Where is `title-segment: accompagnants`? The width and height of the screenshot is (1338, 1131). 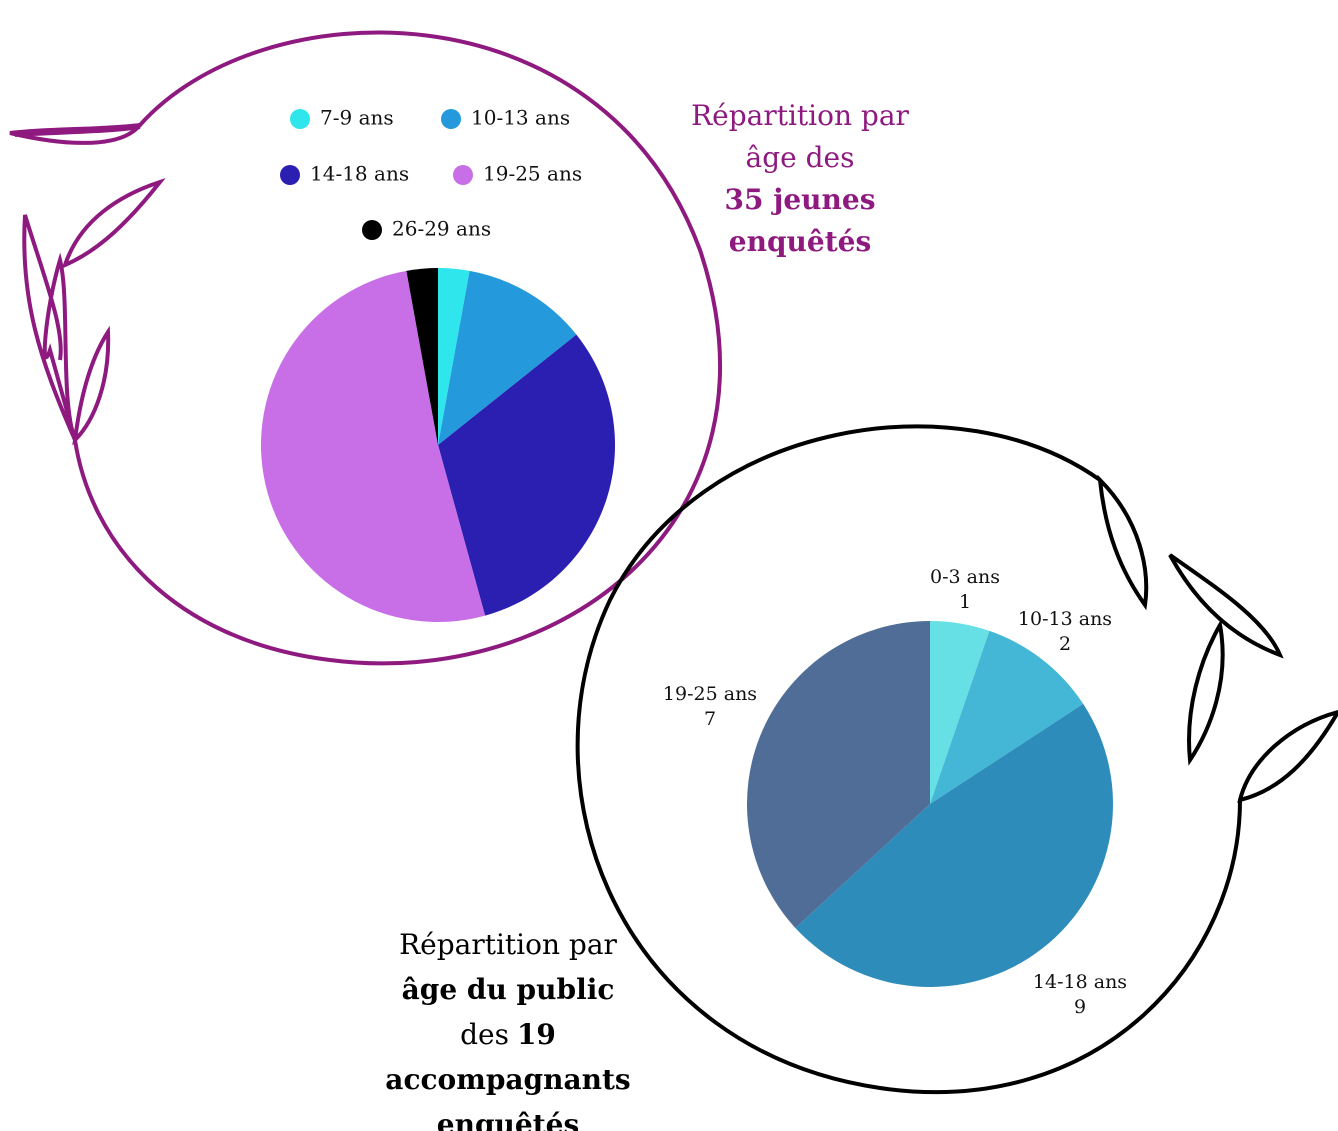 title-segment: accompagnants is located at coordinates (507, 1079).